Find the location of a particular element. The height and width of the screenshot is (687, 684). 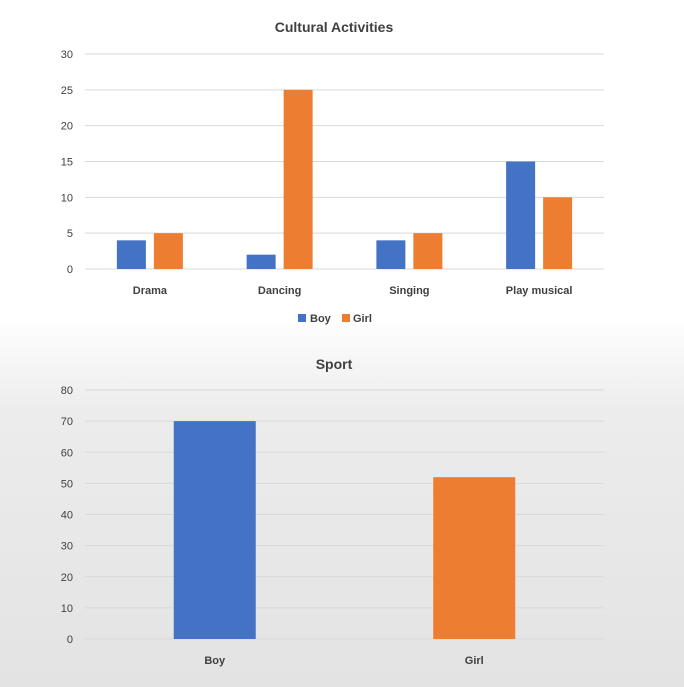

chart2-y-tick-label: 80 is located at coordinates (67, 391).